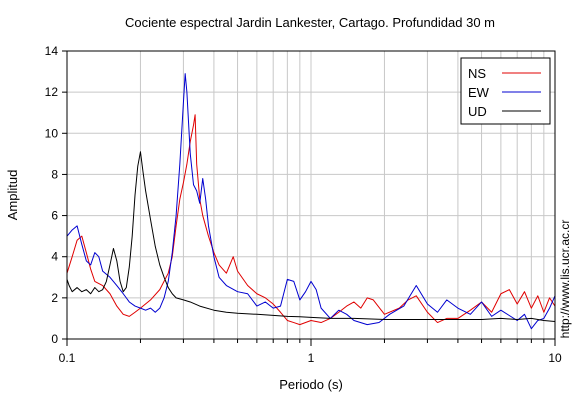  What do you see at coordinates (555, 358) in the screenshot?
I see `x-tick-label: 10` at bounding box center [555, 358].